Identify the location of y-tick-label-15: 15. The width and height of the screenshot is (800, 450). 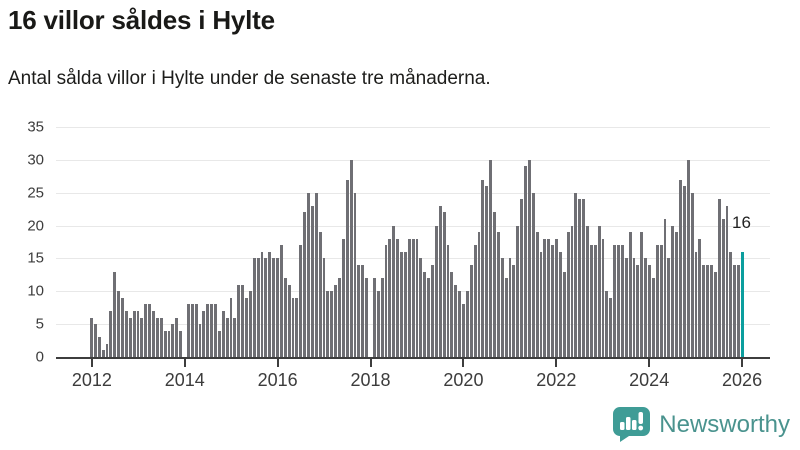
(35, 258).